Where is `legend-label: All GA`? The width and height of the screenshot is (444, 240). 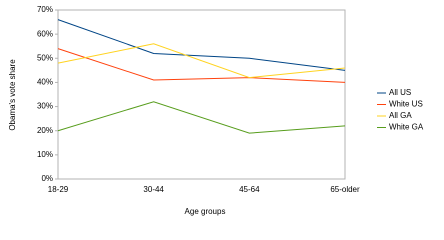
legend-label: All GA is located at coordinates (400, 115).